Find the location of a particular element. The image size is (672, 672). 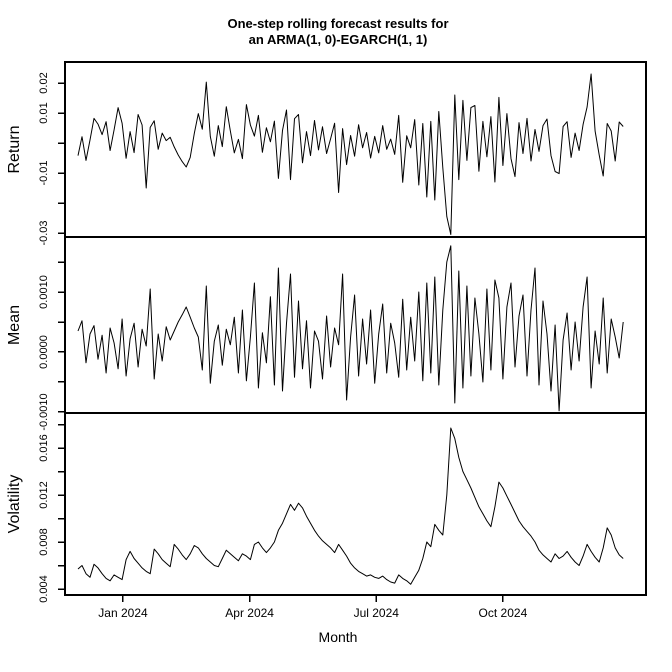

return-y-tick-label: -0.01 is located at coordinates (44, 172).